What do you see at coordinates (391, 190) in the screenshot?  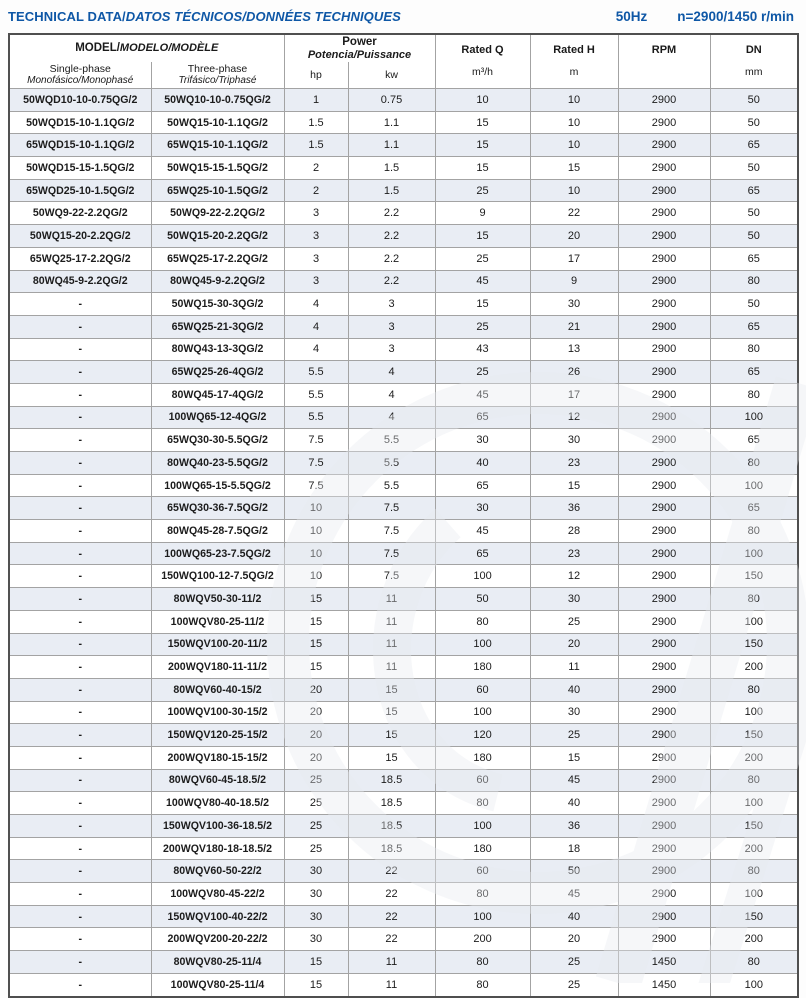 I see `power-kw-cell: 1.5` at bounding box center [391, 190].